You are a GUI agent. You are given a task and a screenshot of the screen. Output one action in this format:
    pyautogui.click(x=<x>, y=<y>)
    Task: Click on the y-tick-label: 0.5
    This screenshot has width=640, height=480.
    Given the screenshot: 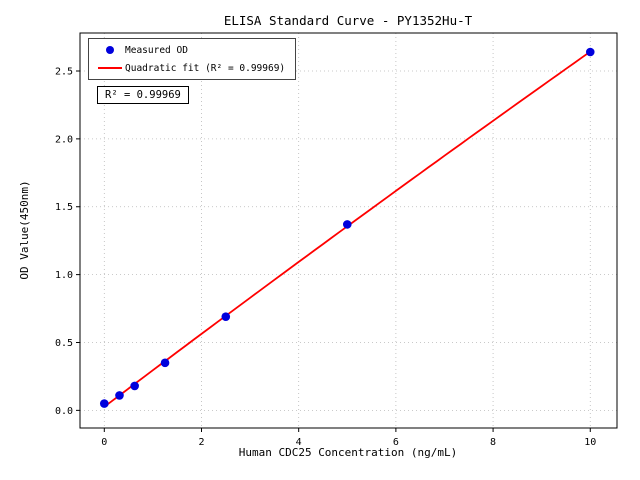 What is the action you would take?
    pyautogui.click(x=64, y=343)
    